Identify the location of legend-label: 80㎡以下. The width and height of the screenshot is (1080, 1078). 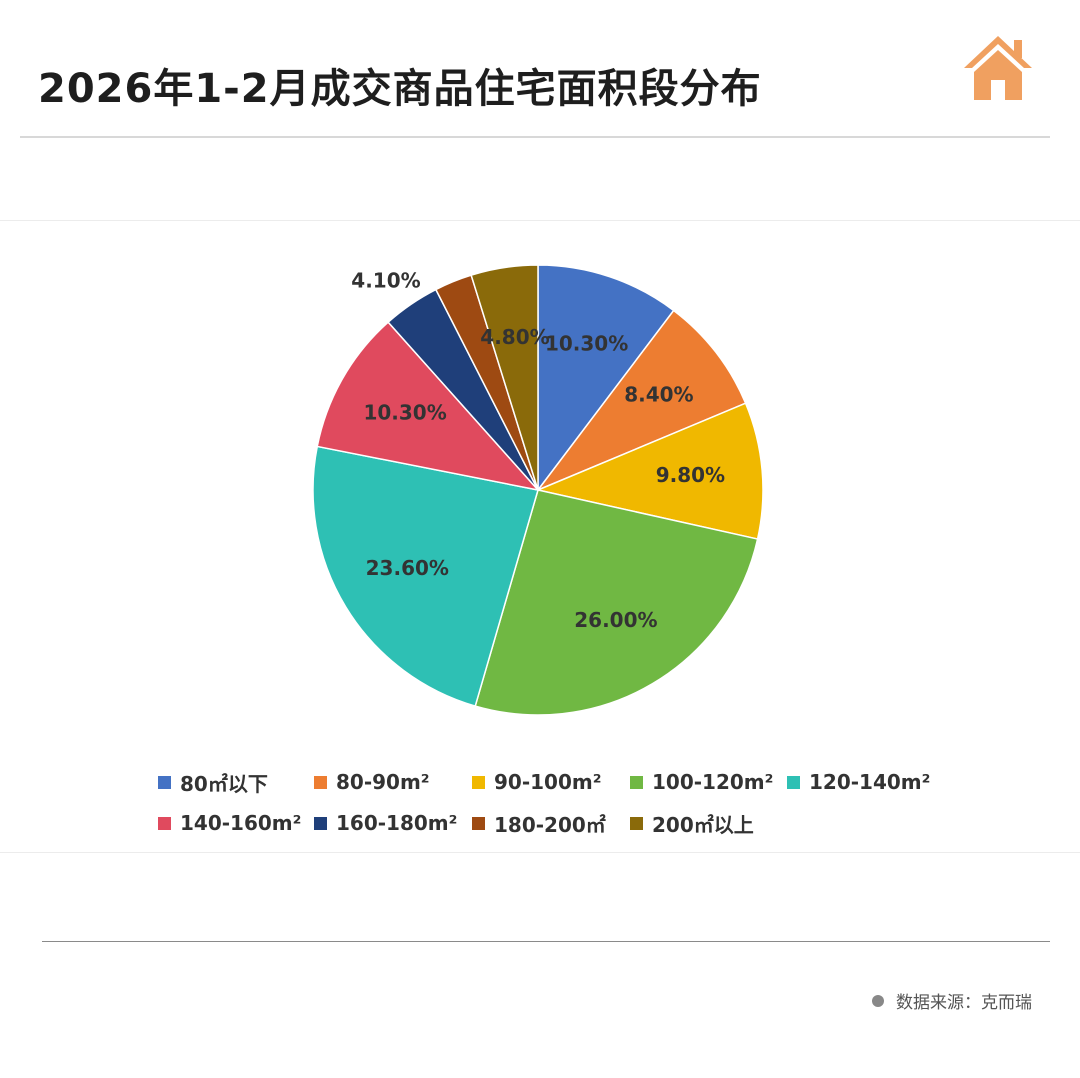
(224, 783).